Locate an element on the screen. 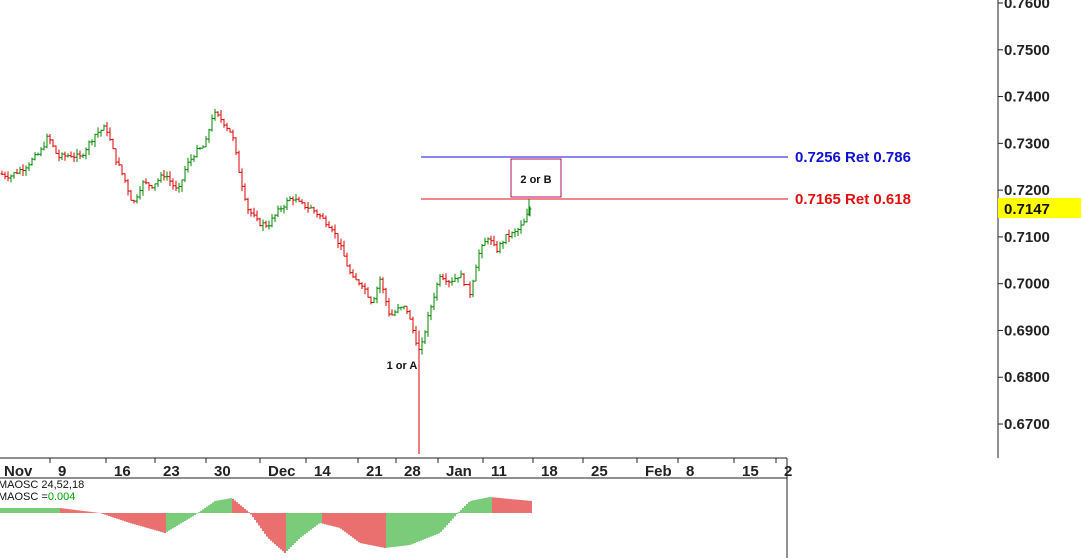  retracement-levels: 0.7256 Ret 0.786 0.7165 Ret 0.618 is located at coordinates (666, 178).